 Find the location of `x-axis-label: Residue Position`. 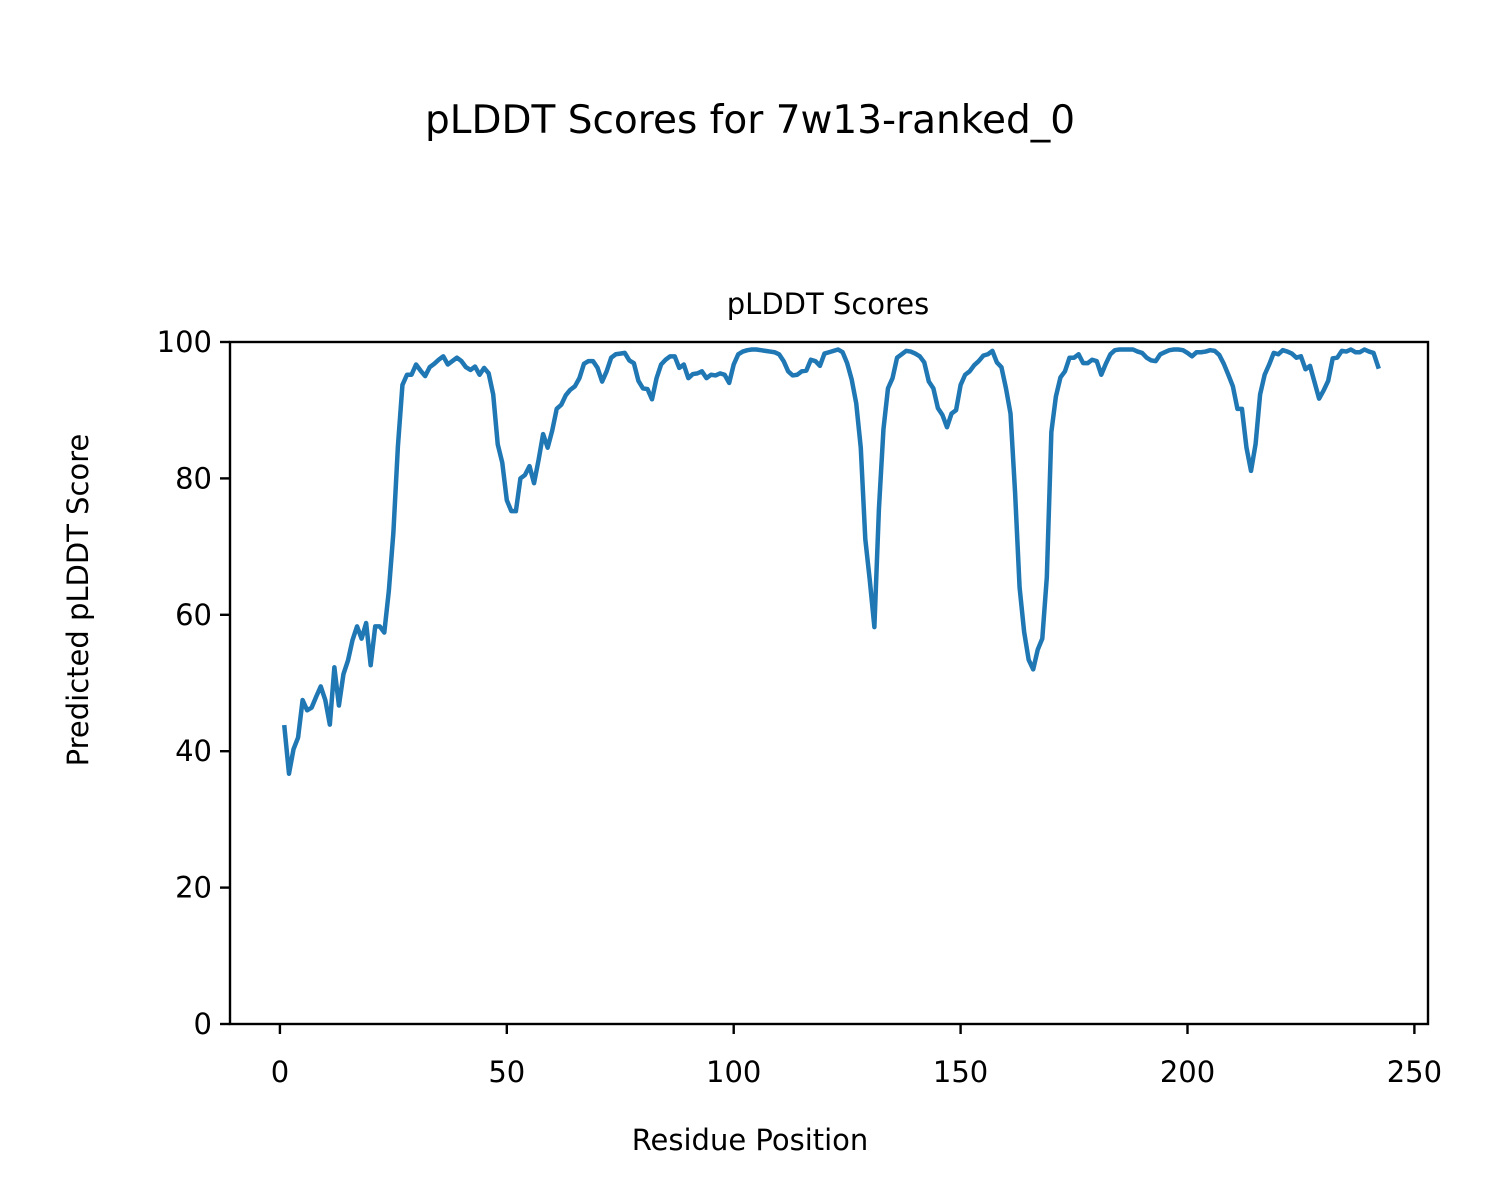

x-axis-label: Residue Position is located at coordinates (750, 1140).